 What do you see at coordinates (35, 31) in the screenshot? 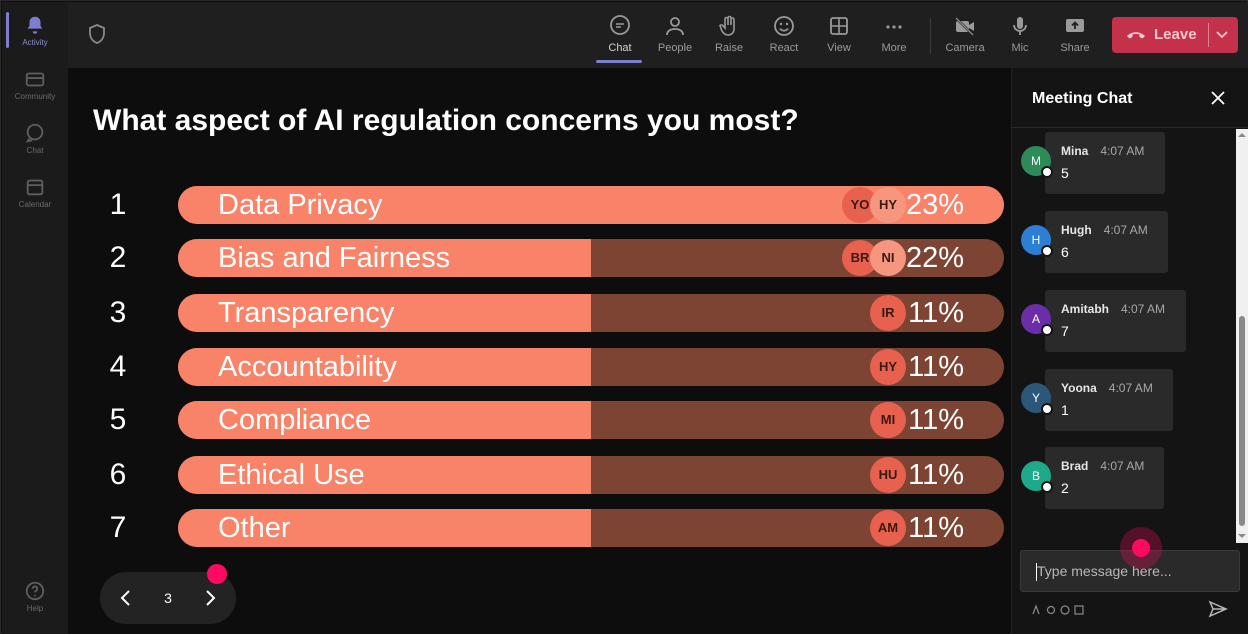
I see `rail-item-activity: Activity` at bounding box center [35, 31].